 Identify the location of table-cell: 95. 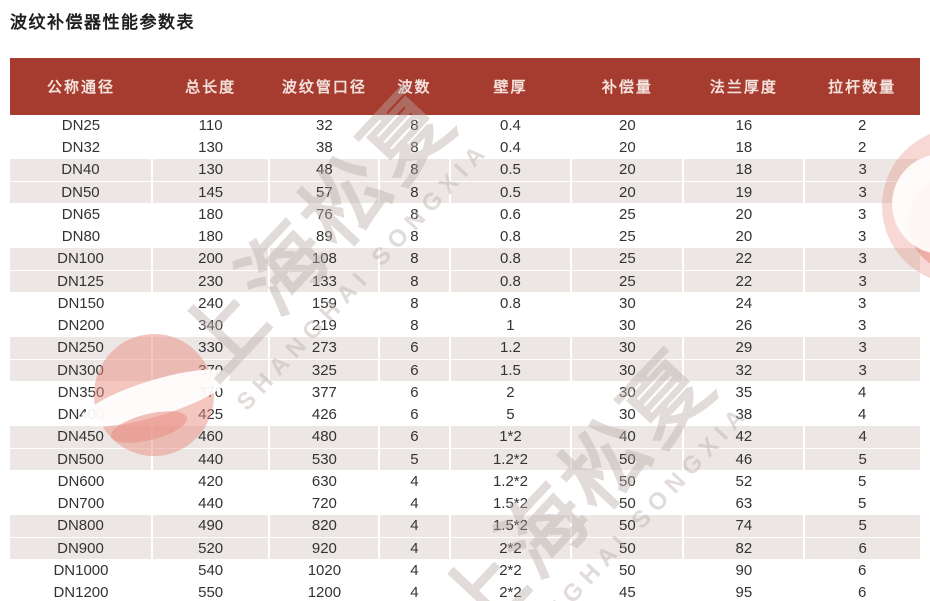
(744, 592).